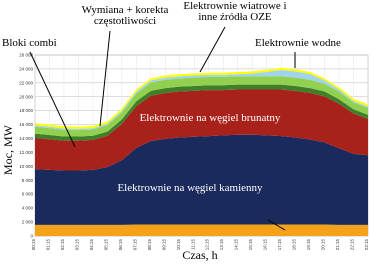  What do you see at coordinates (192, 244) in the screenshot?
I see `x-tick-label: 11:15` at bounding box center [192, 244].